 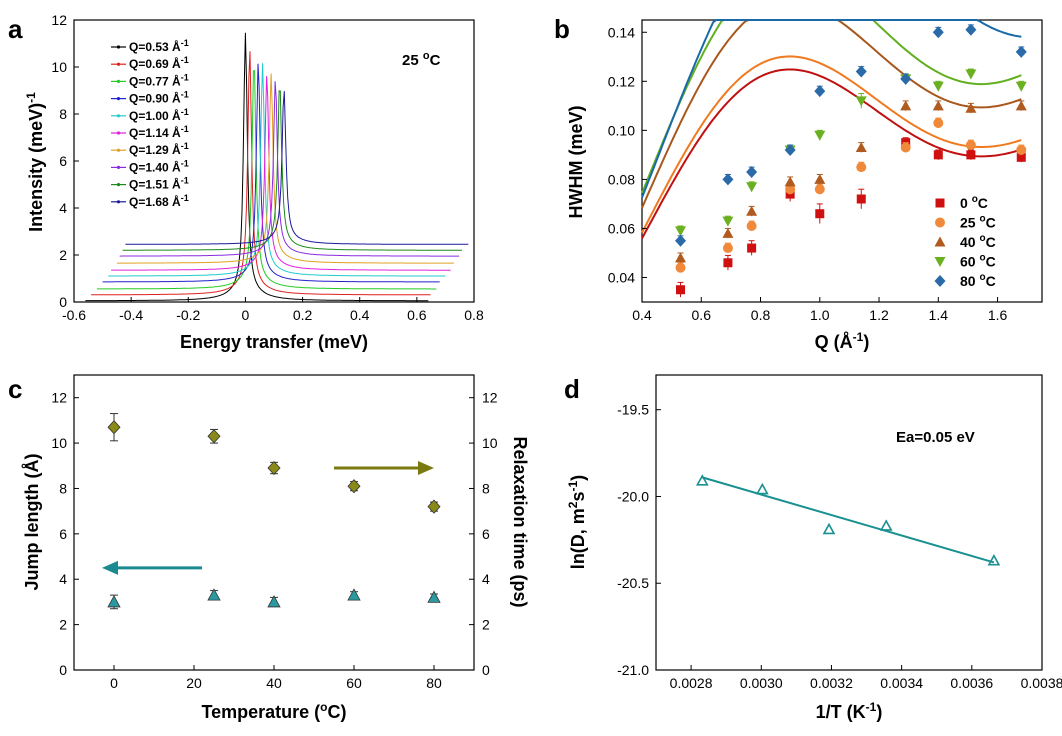 I want to click on panel-d-y-ticks: -21.0 -20.5 -20.0 -19.5, so click(x=639, y=540).